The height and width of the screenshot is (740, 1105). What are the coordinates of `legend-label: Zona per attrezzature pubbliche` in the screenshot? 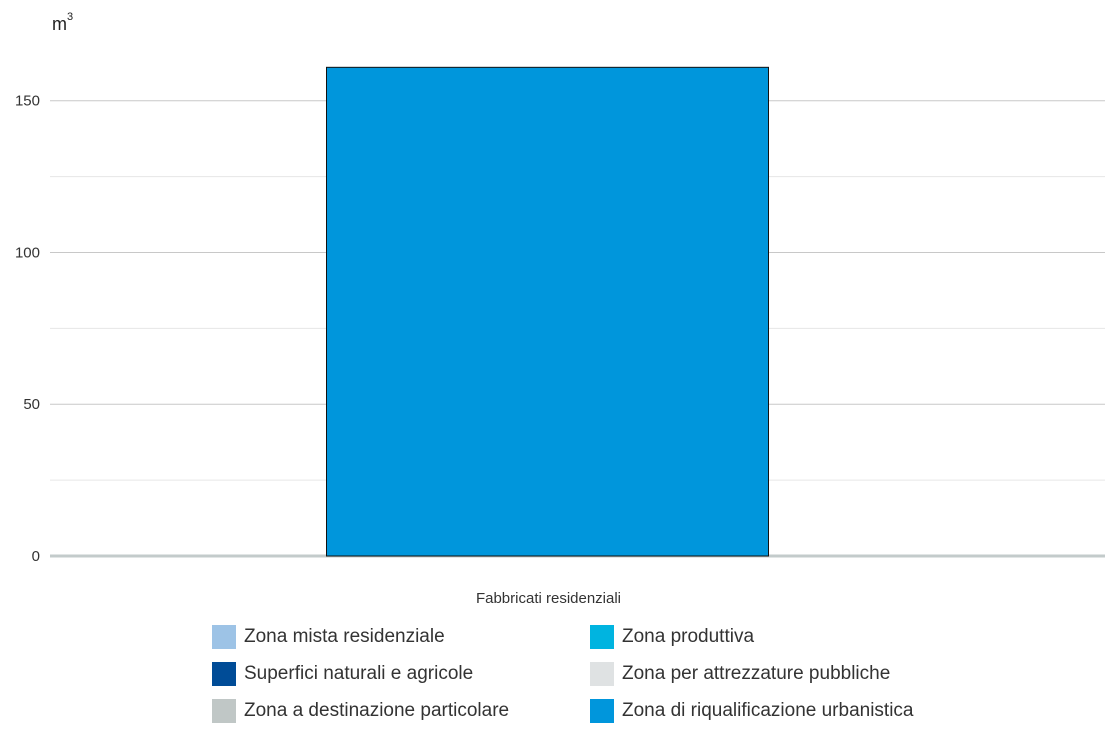 It's located at (756, 673).